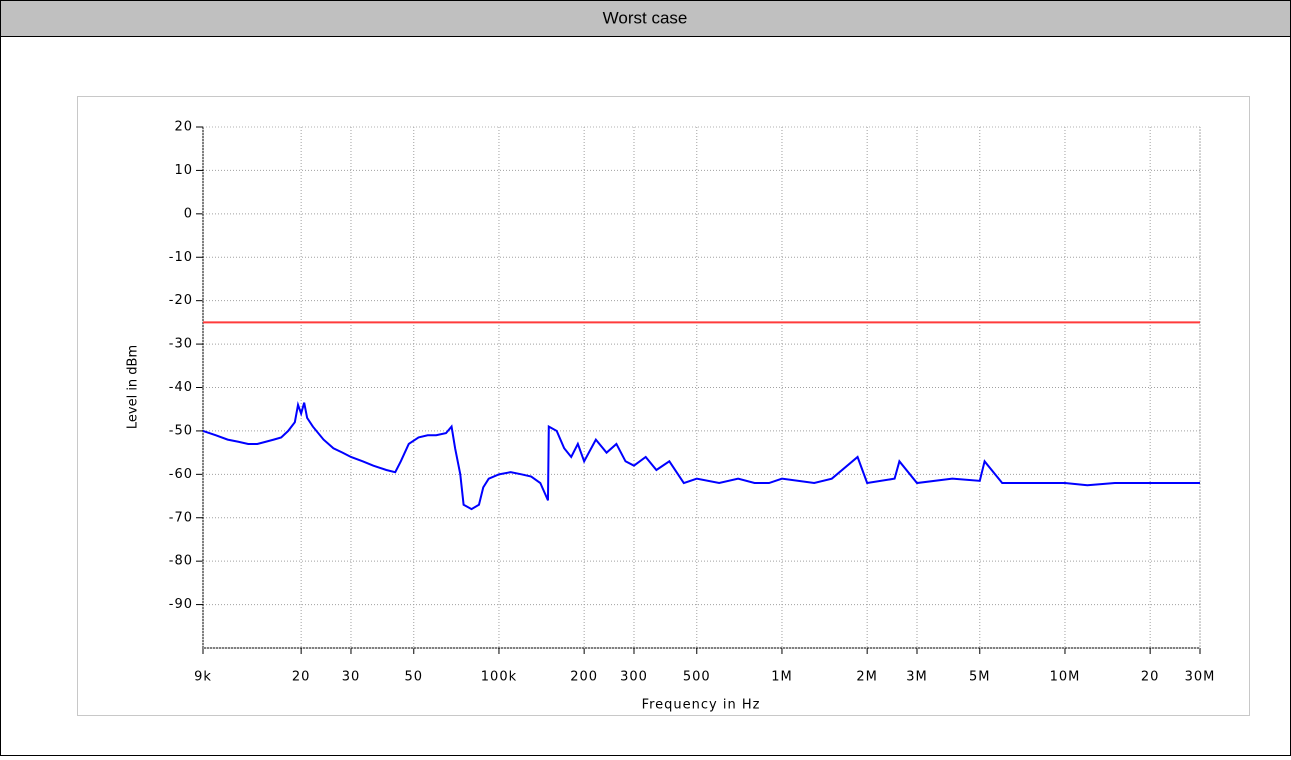 This screenshot has width=1291, height=760. What do you see at coordinates (181, 561) in the screenshot?
I see `y-tick-label: -80` at bounding box center [181, 561].